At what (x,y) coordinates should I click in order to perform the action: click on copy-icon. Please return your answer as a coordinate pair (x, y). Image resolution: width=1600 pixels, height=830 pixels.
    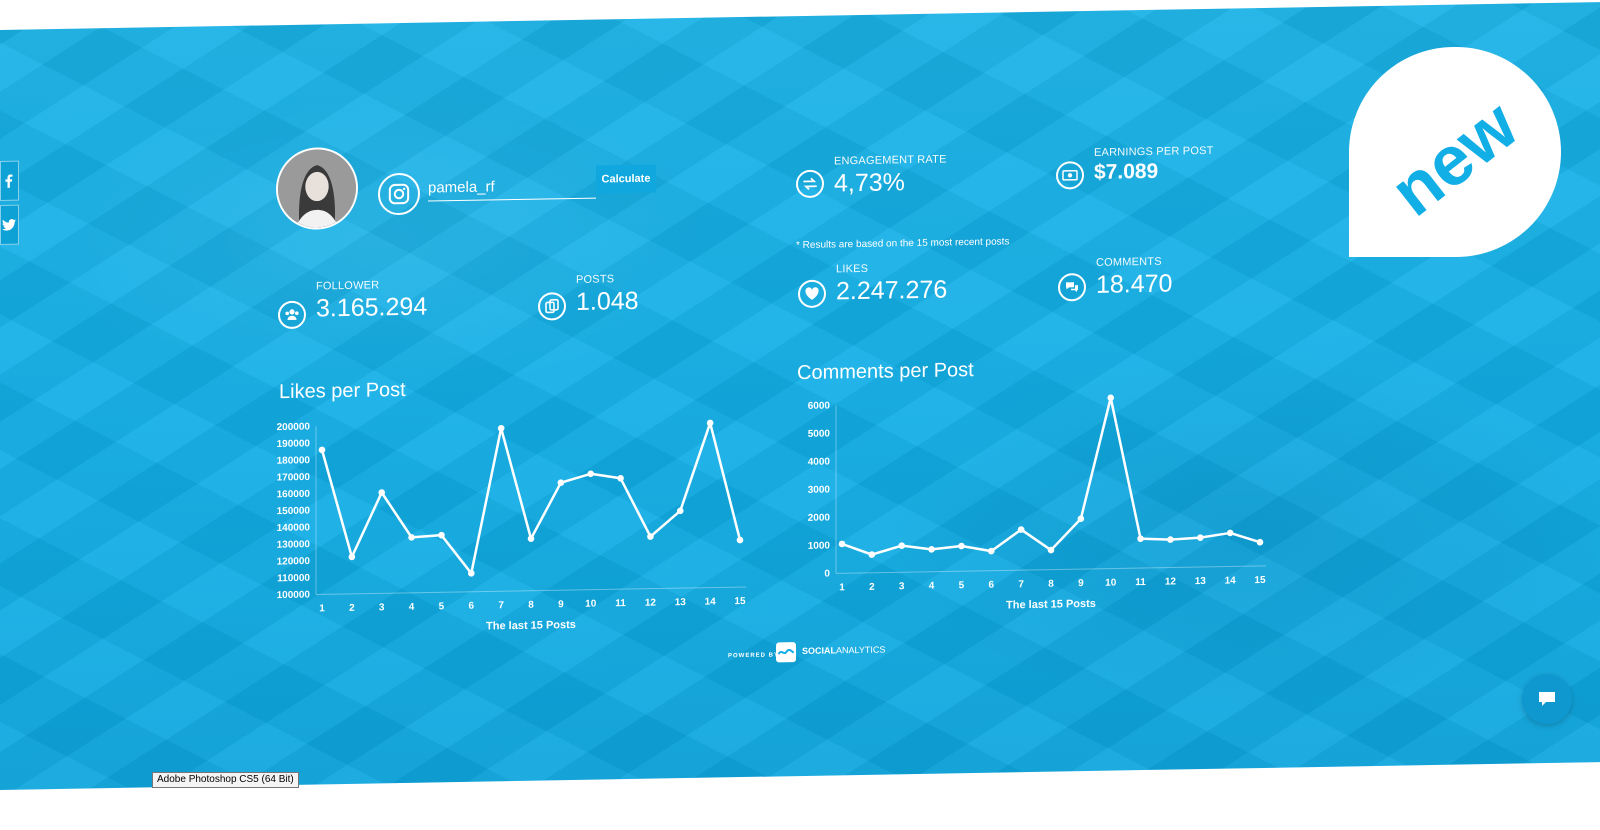
    Looking at the image, I should click on (552, 306).